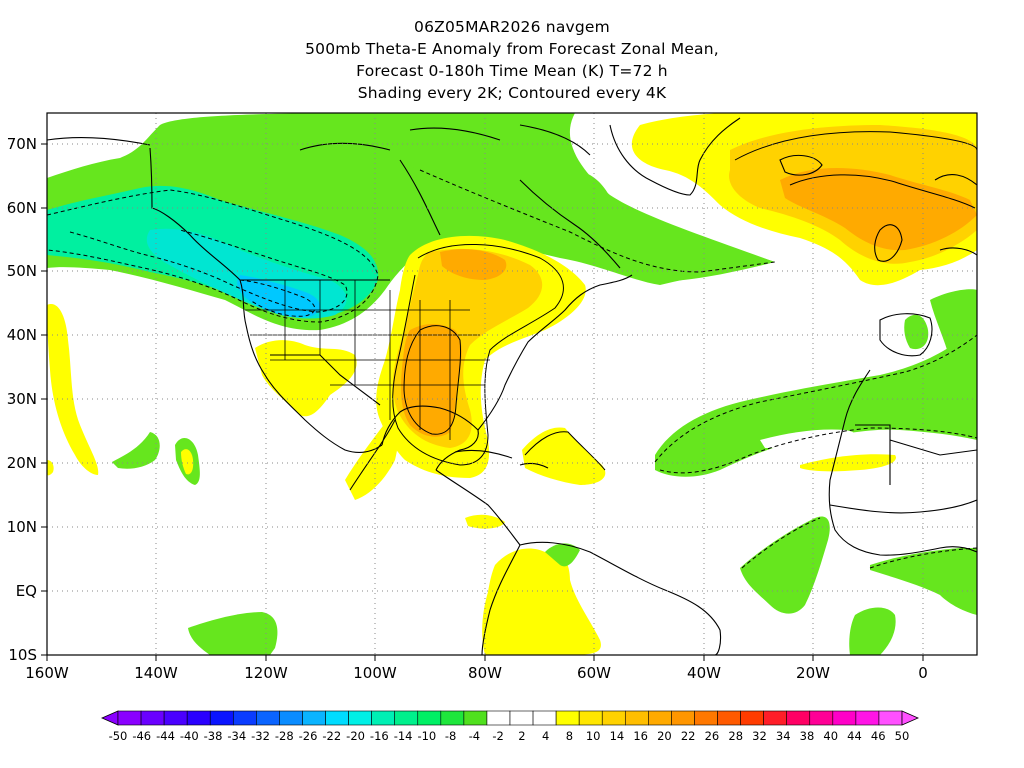 This screenshot has width=1024, height=768. Describe the element at coordinates (118, 736) in the screenshot. I see `colorbar-label: -50` at that location.